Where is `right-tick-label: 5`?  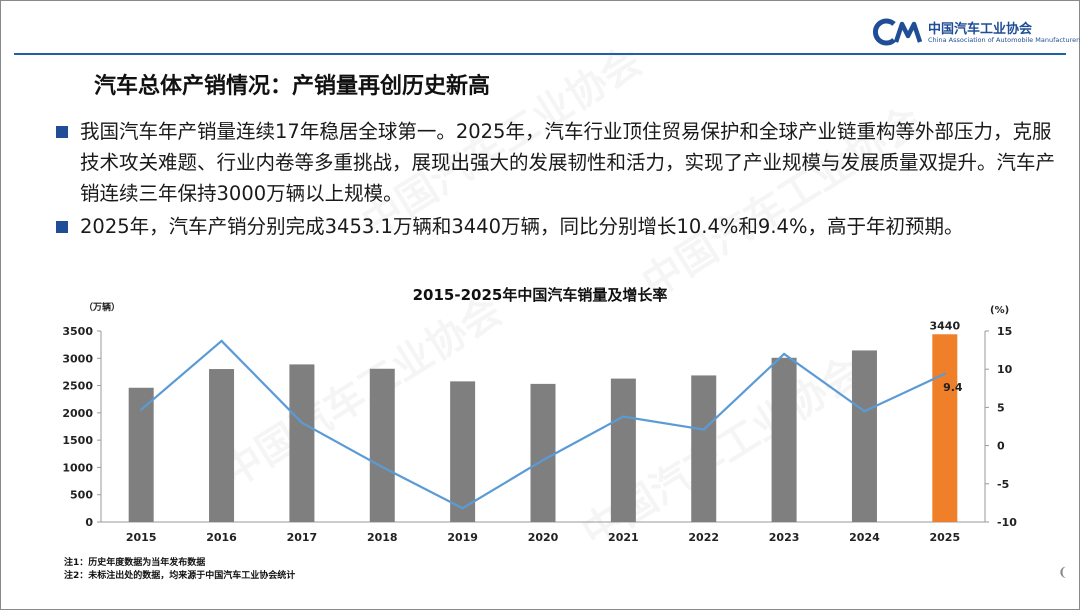
right-tick-label: 5 is located at coordinates (1001, 407).